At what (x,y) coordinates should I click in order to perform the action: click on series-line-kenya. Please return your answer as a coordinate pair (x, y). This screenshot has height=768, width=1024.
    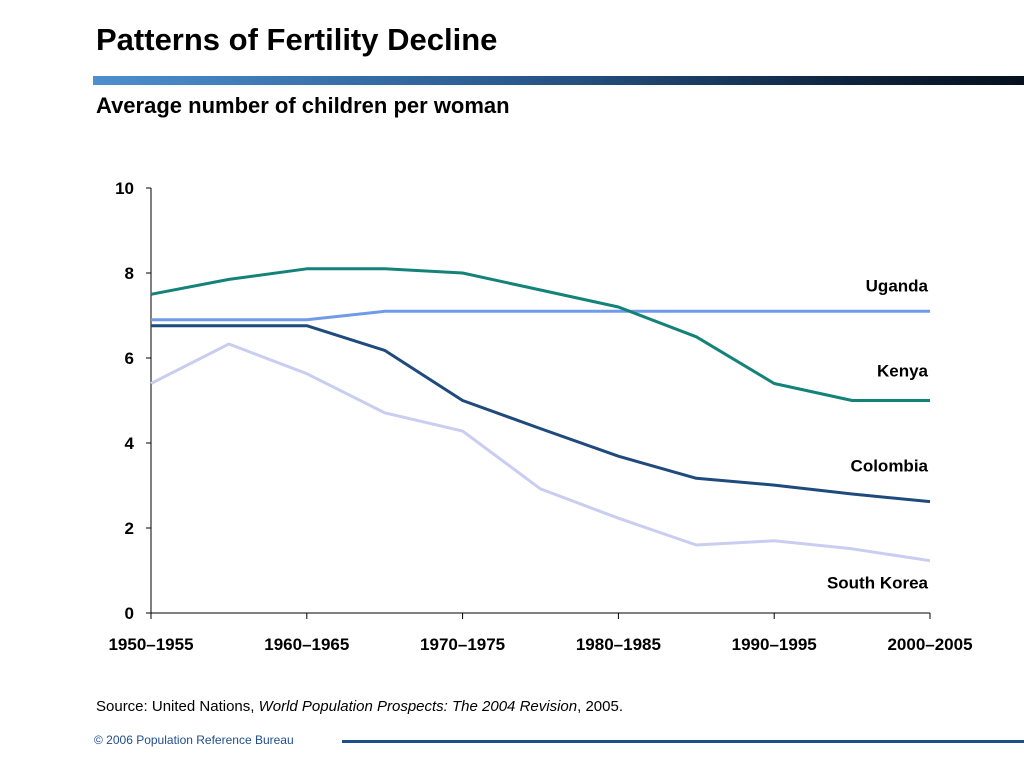
    Looking at the image, I should click on (540, 334).